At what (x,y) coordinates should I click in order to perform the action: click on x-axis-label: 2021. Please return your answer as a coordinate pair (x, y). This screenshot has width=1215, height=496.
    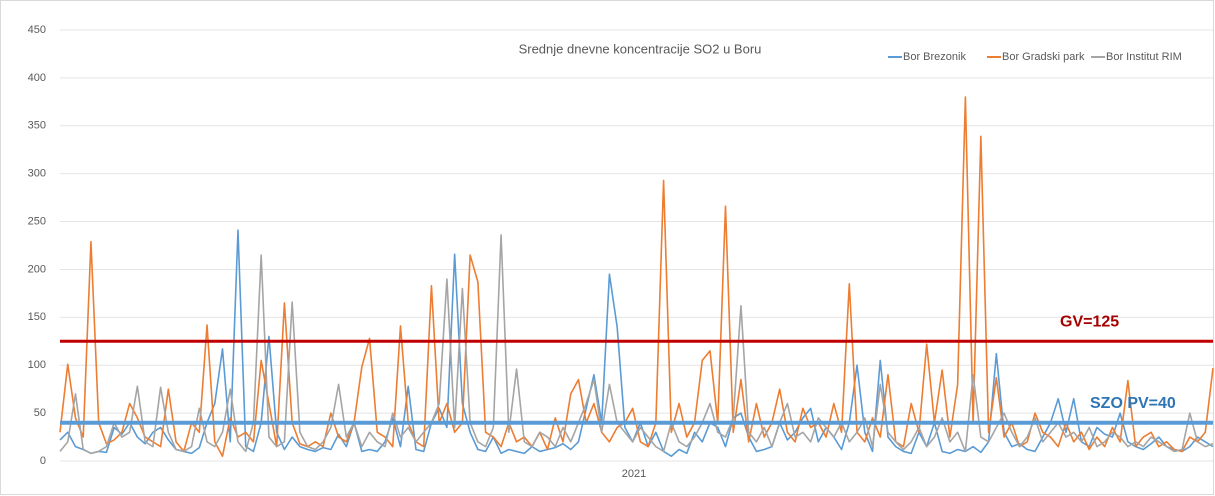
    Looking at the image, I should click on (634, 474).